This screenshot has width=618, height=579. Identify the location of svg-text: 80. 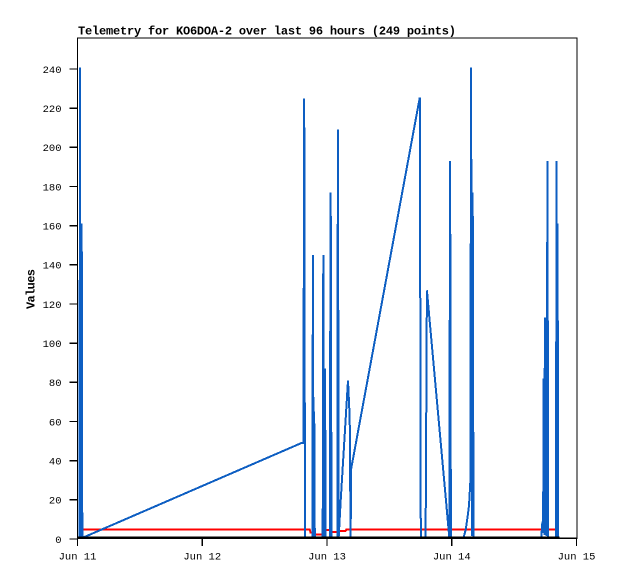
(55, 384).